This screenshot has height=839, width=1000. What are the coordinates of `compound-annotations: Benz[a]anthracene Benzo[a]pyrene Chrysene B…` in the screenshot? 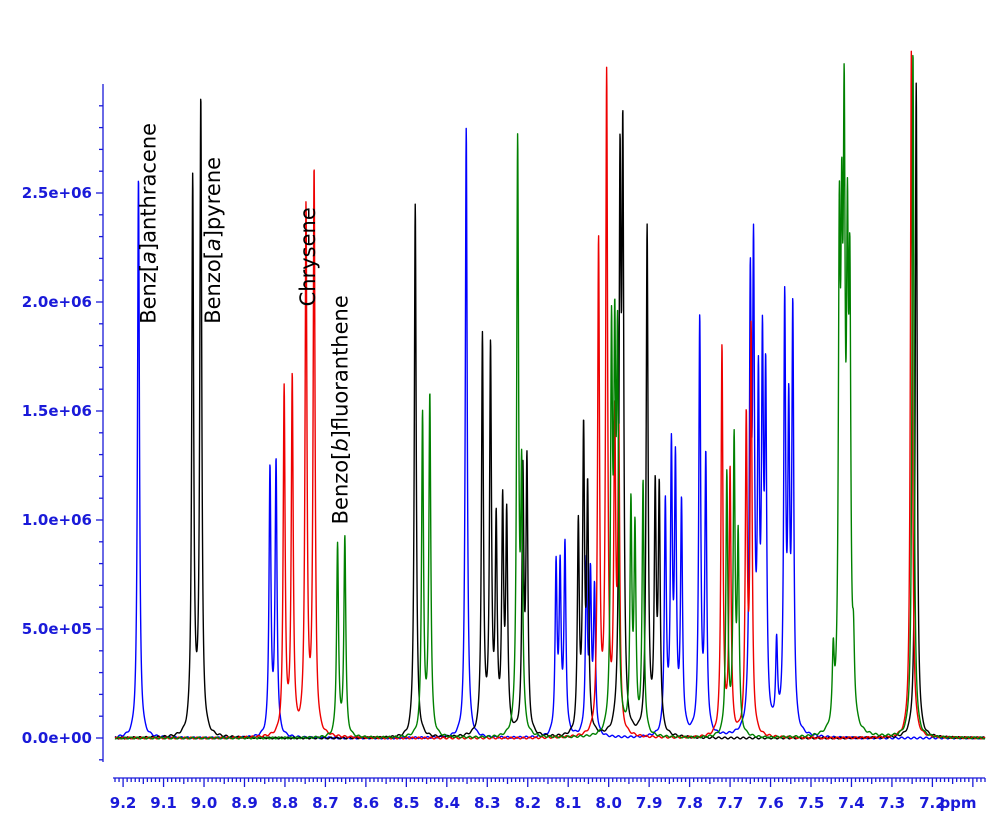 It's located at (244, 323).